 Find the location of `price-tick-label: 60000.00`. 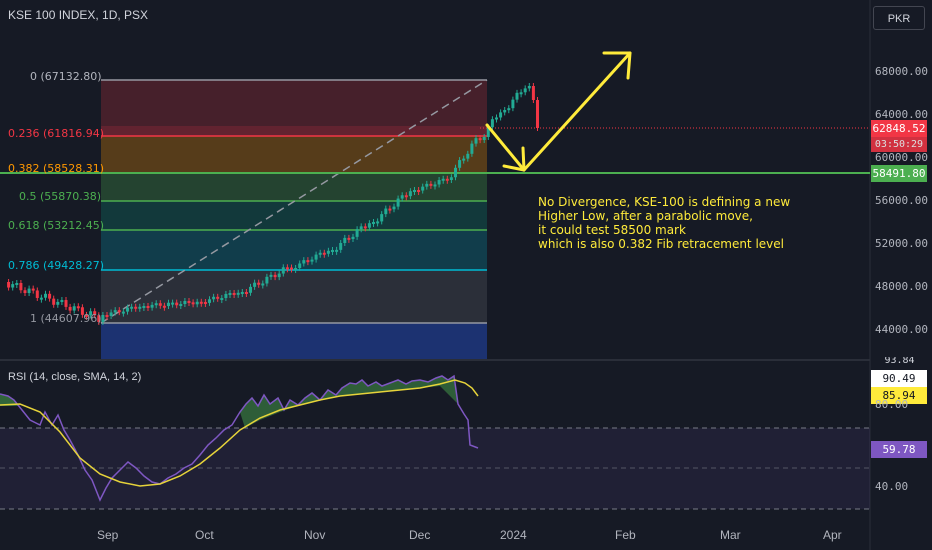

price-tick-label: 60000.00 is located at coordinates (901, 157).